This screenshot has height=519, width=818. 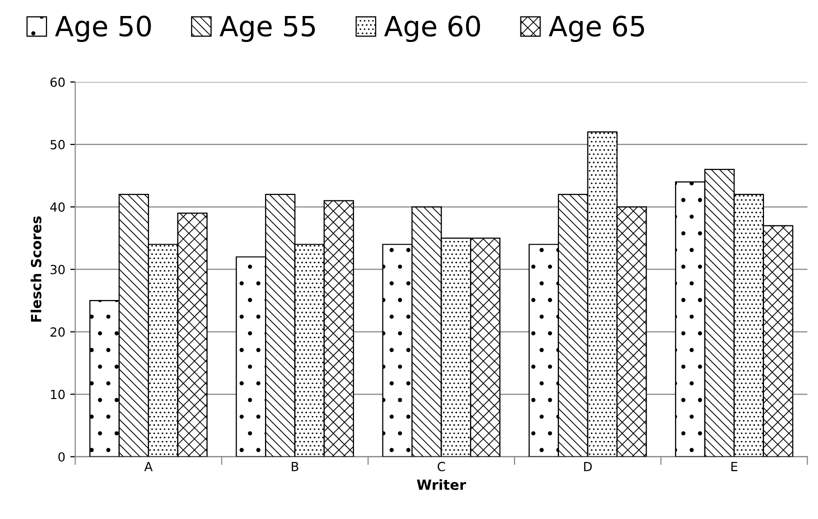 What do you see at coordinates (441, 467) in the screenshot?
I see `x-tick-label: C` at bounding box center [441, 467].